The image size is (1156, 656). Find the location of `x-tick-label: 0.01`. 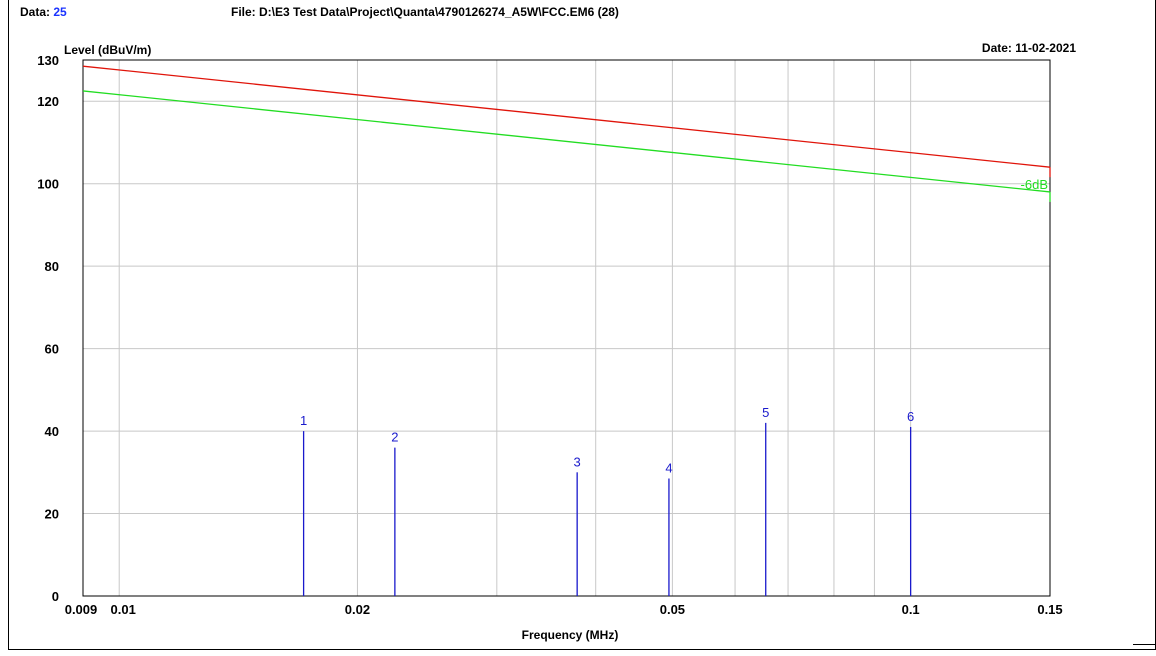

x-tick-label: 0.01 is located at coordinates (123, 609).